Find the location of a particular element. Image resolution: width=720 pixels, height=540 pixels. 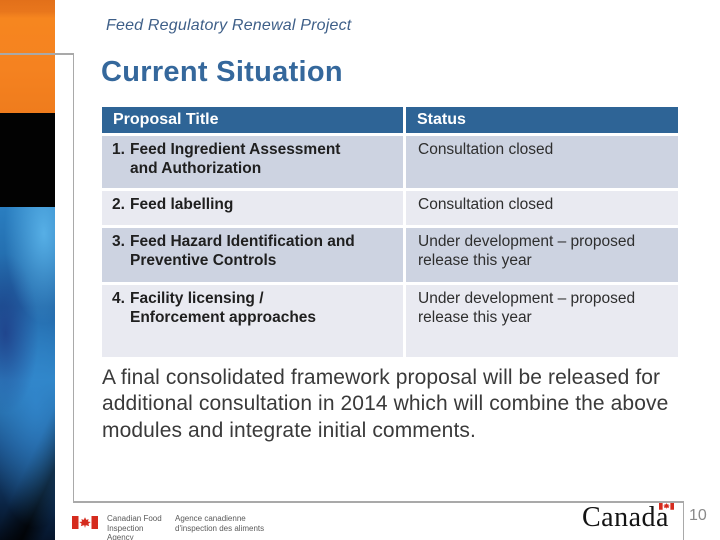

frame-line-bottom is located at coordinates (378, 502).